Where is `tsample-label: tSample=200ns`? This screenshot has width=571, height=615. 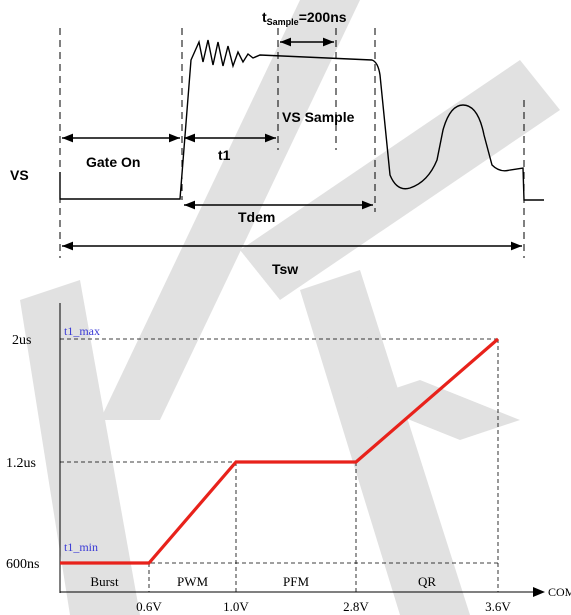
tsample-label: tSample=200ns is located at coordinates (304, 18).